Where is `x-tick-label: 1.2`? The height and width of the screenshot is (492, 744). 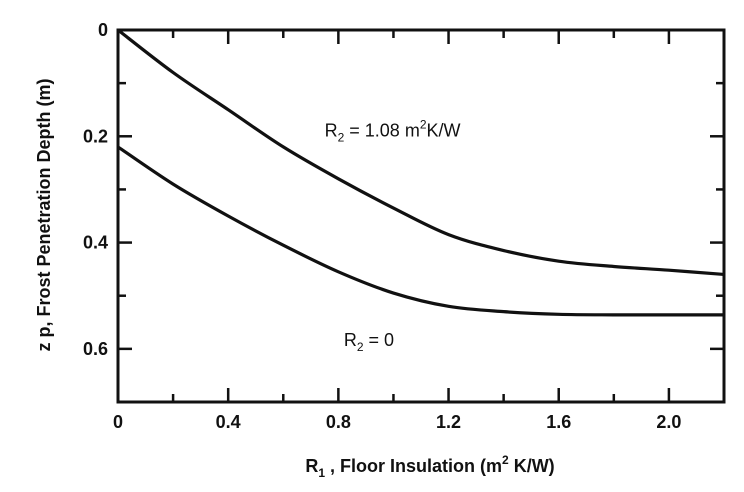
x-tick-label: 1.2 is located at coordinates (448, 422).